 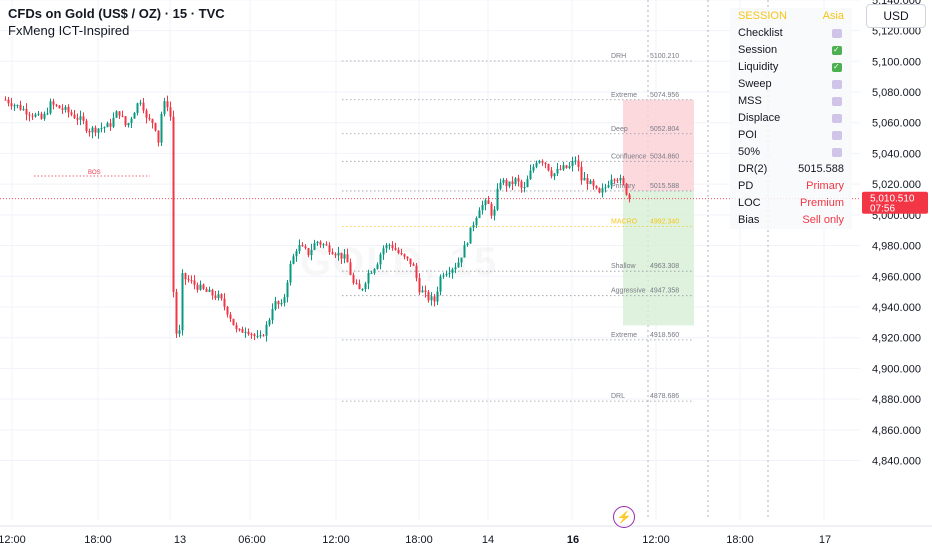 I want to click on level-value: 4878.686, so click(x=664, y=396).